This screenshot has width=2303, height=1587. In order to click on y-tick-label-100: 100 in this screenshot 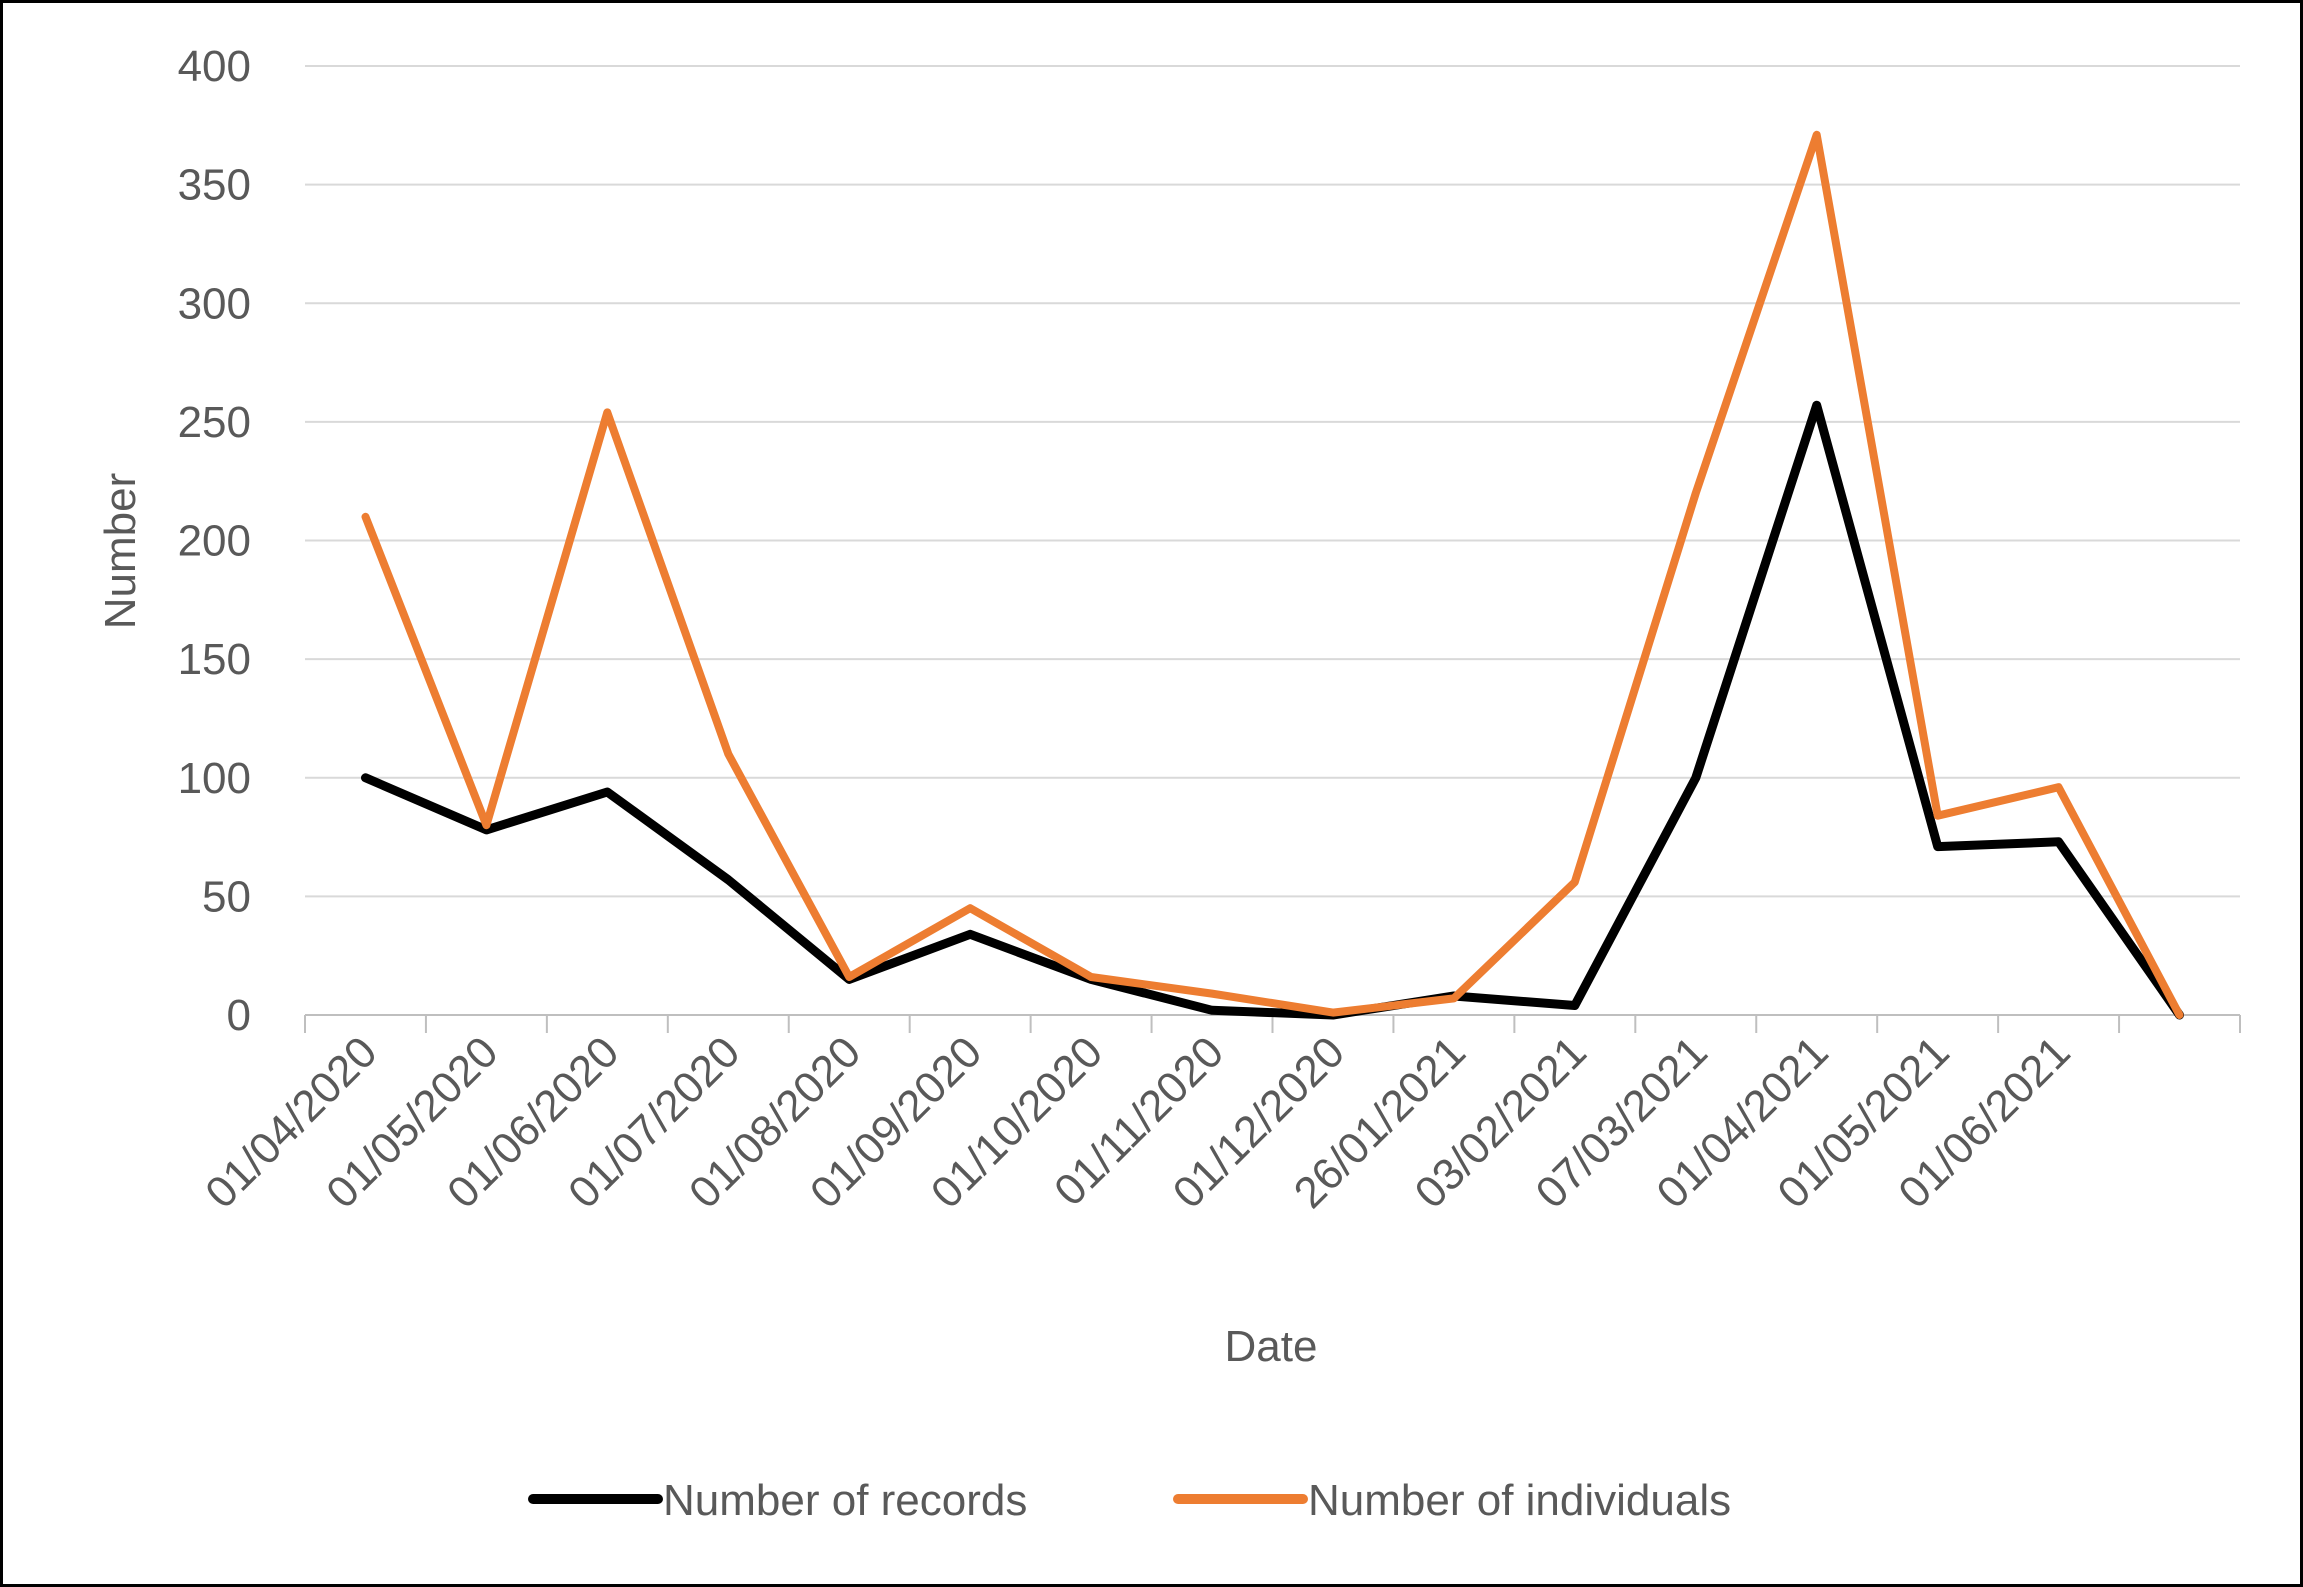, I will do `click(214, 778)`.